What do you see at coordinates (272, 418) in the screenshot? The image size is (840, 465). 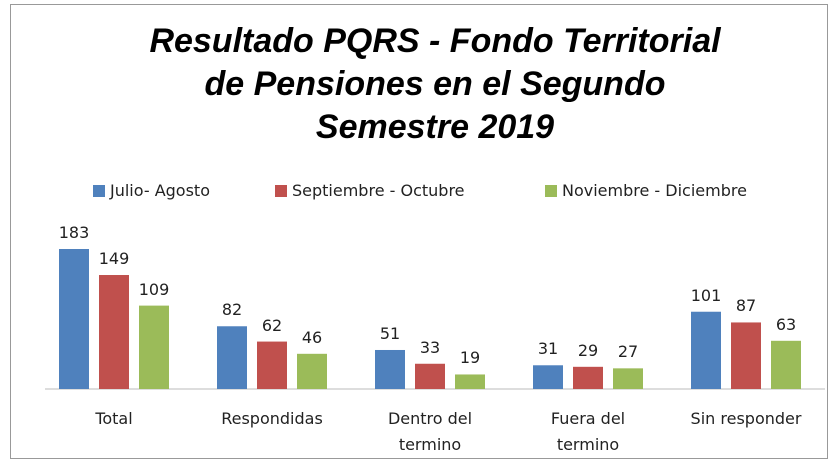 I see `x-tick-label: Respondidas` at bounding box center [272, 418].